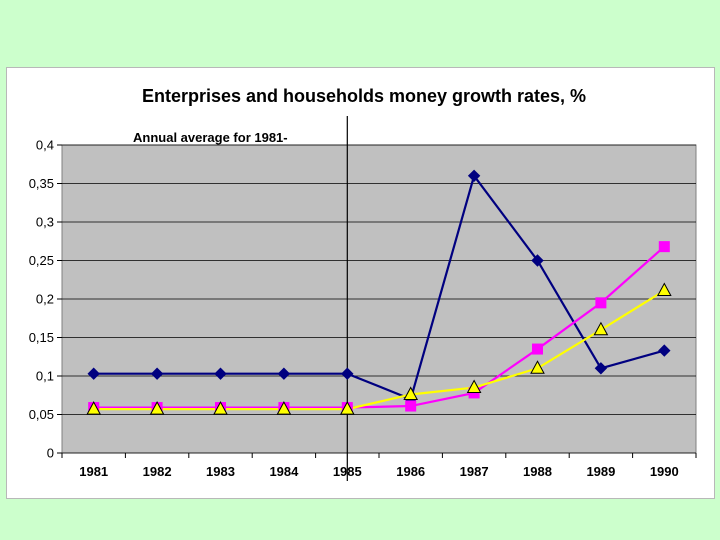 This screenshot has height=540, width=720. I want to click on y-tick-label: 0,3, so click(45, 222).